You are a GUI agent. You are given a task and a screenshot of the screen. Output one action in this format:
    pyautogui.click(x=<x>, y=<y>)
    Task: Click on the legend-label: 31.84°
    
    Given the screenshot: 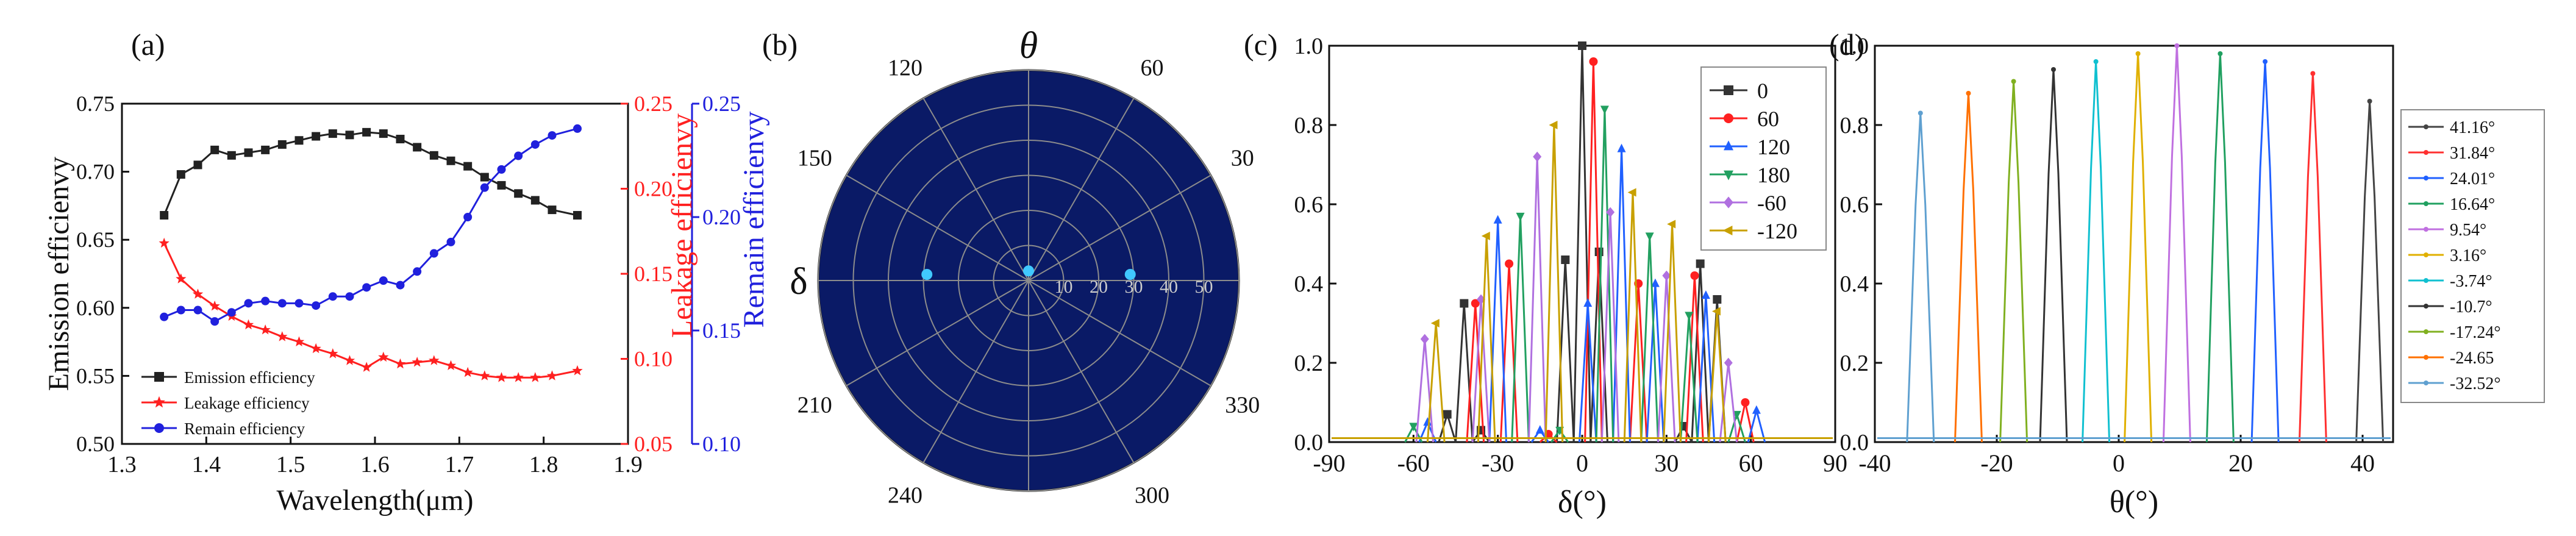 What is the action you would take?
    pyautogui.click(x=2472, y=153)
    